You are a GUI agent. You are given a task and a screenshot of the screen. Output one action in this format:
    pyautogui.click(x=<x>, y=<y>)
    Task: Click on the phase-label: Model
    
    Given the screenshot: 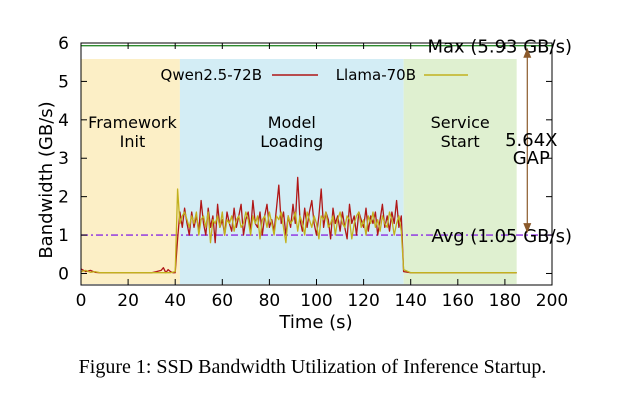 What is the action you would take?
    pyautogui.click(x=292, y=122)
    